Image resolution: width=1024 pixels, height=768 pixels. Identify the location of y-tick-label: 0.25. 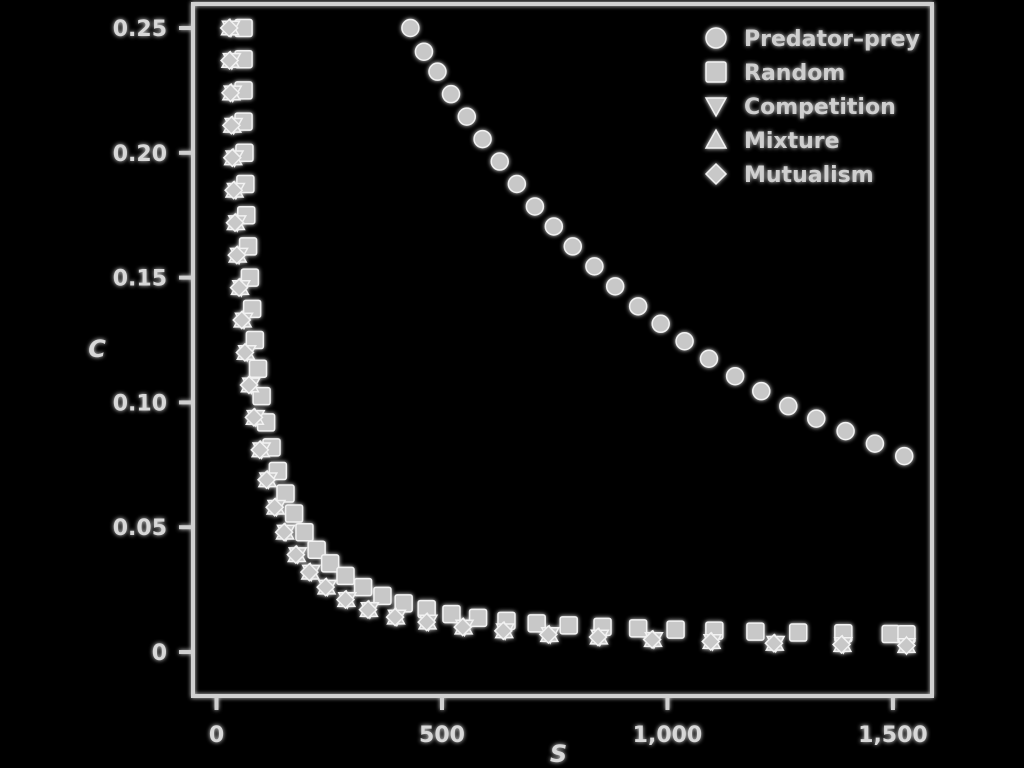
(140, 29).